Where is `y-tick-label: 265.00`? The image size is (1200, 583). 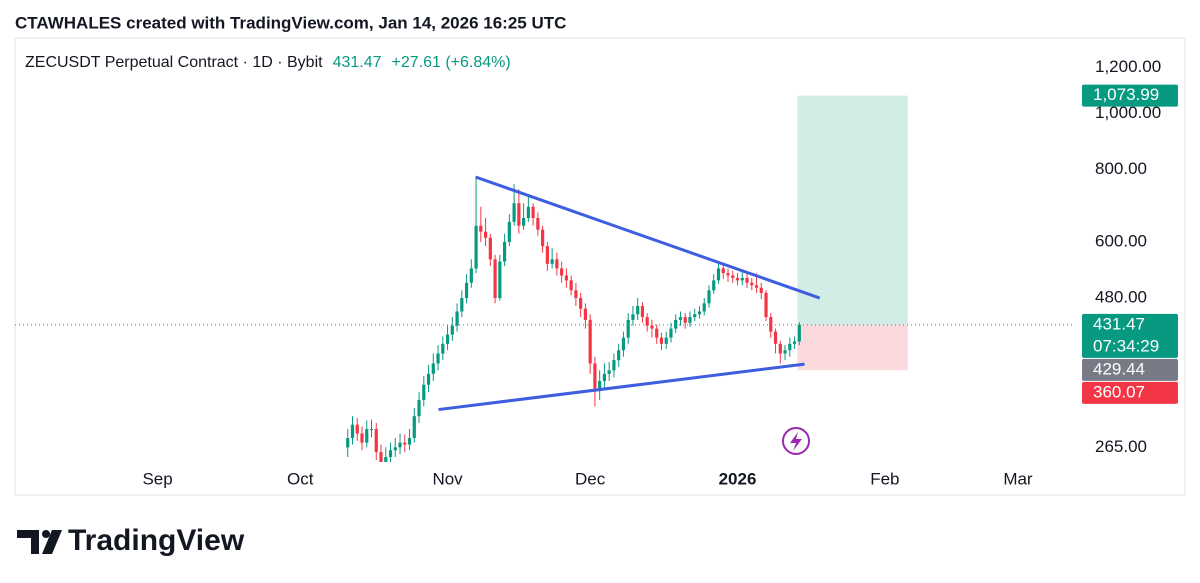
y-tick-label: 265.00 is located at coordinates (1121, 446).